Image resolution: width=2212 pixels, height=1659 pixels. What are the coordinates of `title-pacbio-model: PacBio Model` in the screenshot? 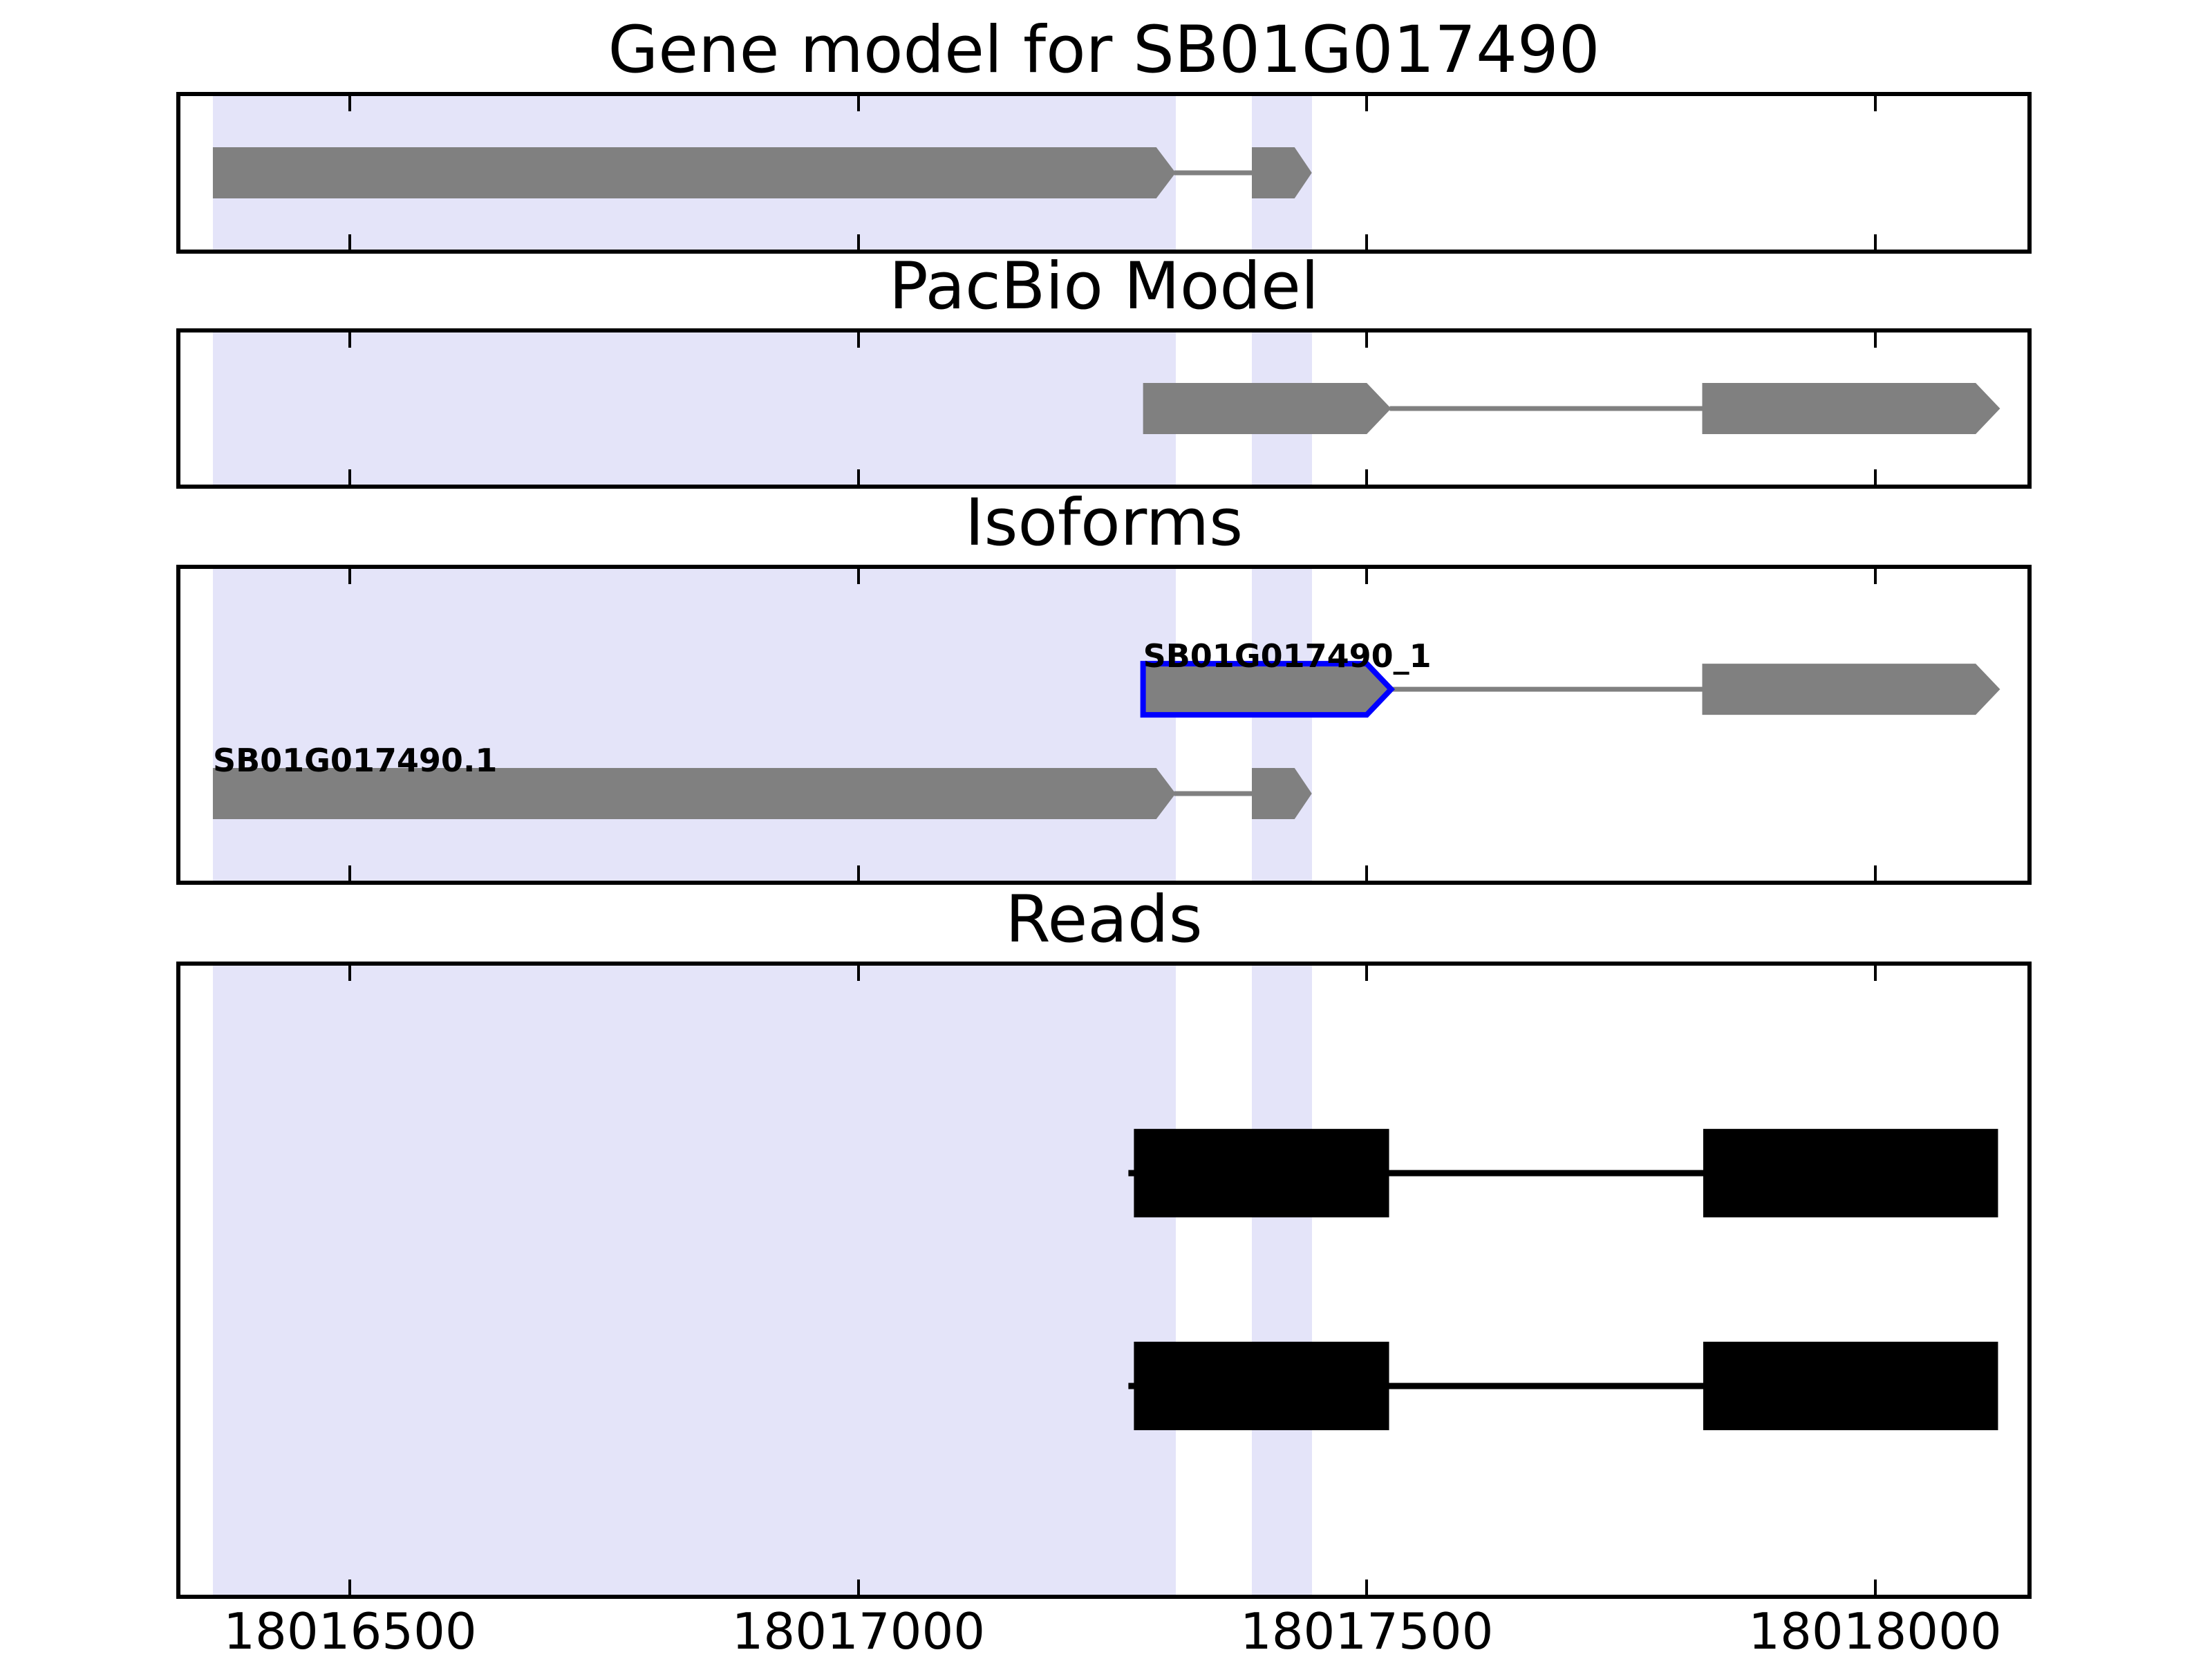 It's located at (1104, 286).